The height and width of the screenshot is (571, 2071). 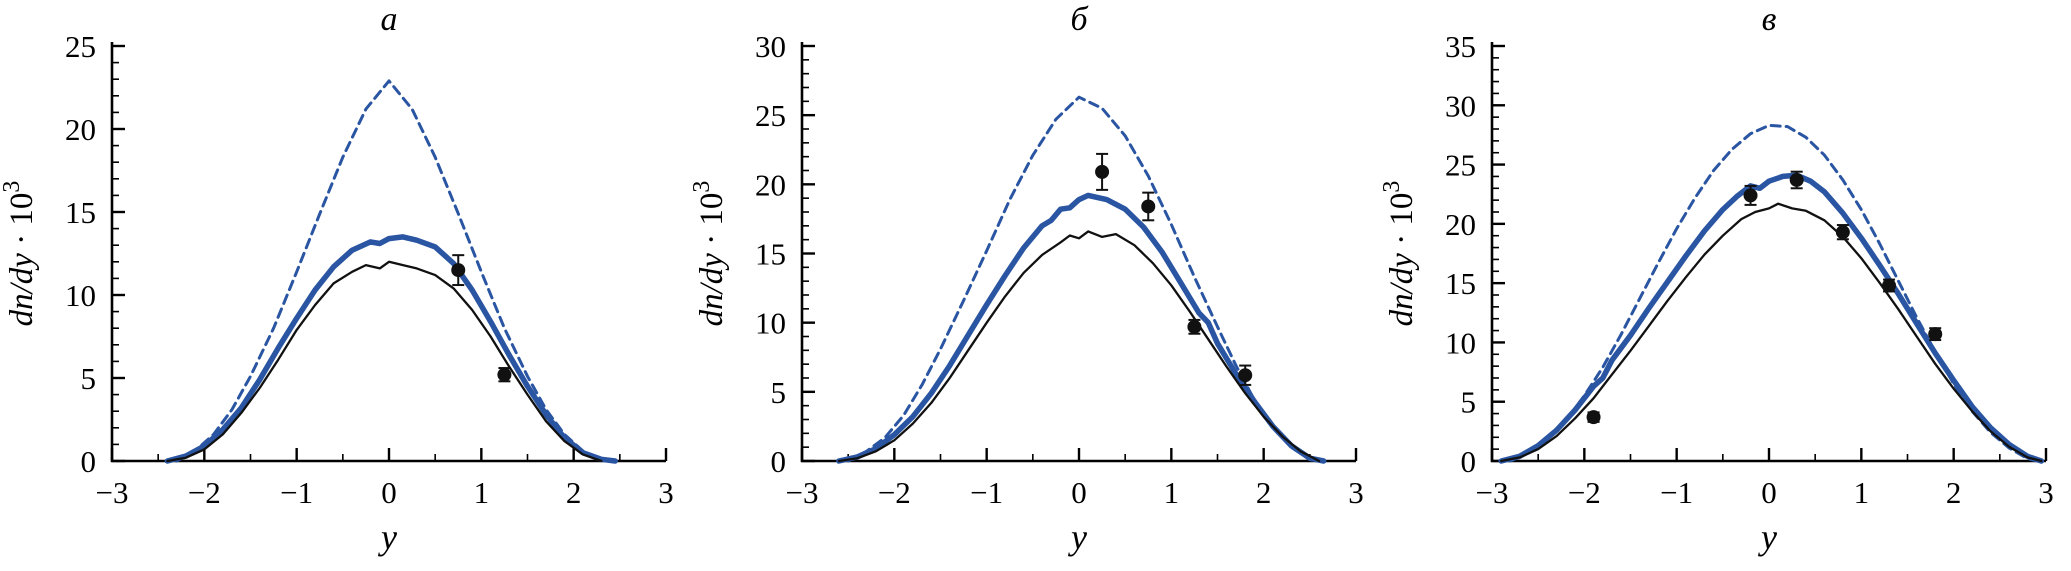 What do you see at coordinates (389, 19) in the screenshot?
I see `panel-title: а` at bounding box center [389, 19].